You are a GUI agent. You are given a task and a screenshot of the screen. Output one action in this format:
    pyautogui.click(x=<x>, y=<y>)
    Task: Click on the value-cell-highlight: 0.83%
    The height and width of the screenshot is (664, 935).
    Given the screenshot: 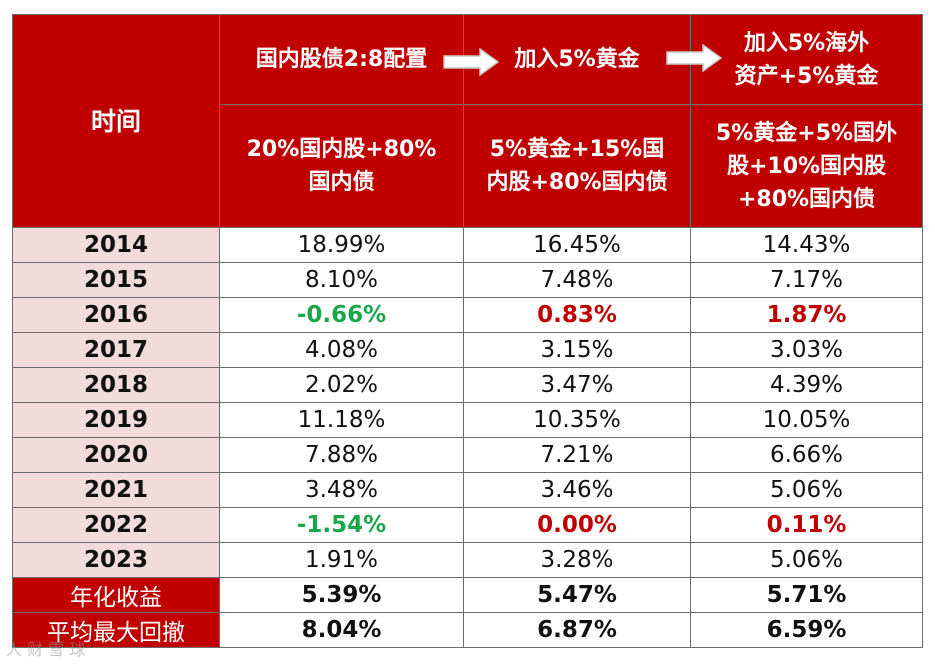 What is the action you would take?
    pyautogui.click(x=577, y=315)
    